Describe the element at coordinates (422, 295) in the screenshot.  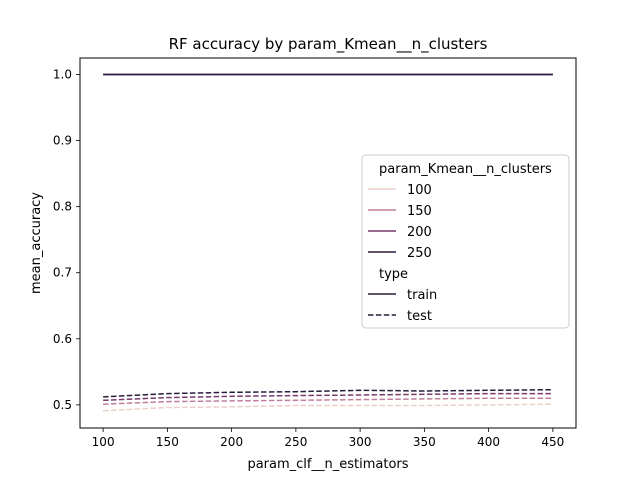
I see `legend-label-train: train` at that location.